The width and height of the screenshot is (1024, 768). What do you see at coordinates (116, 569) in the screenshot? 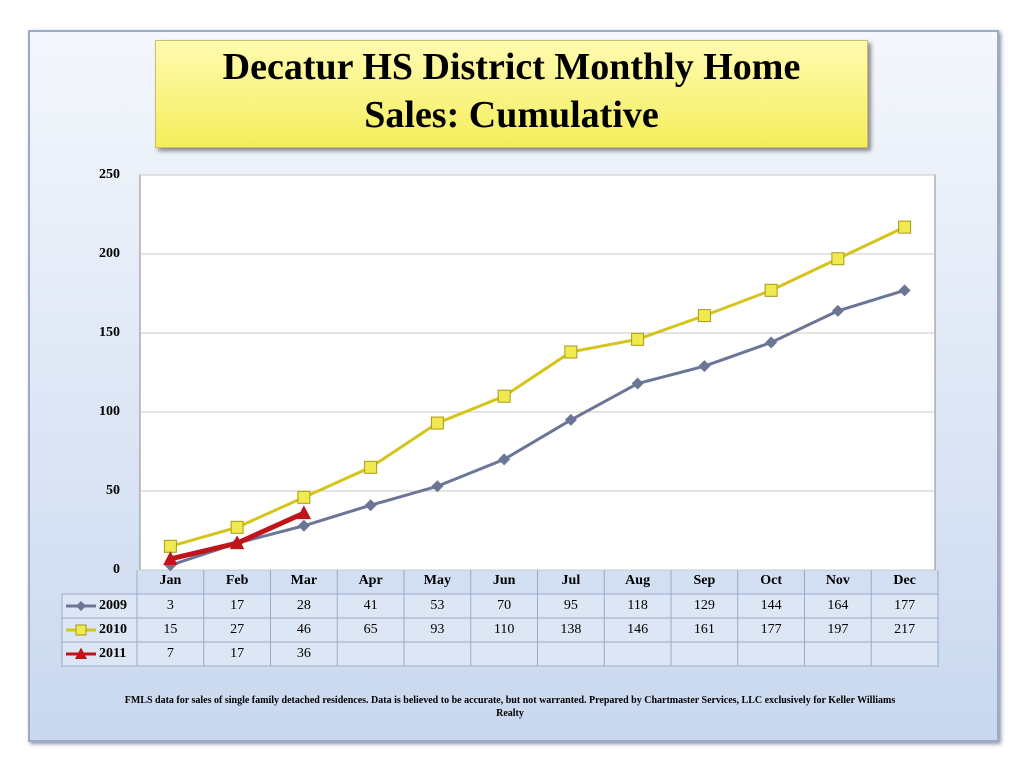
I see `y-tick-label: 0` at bounding box center [116, 569].